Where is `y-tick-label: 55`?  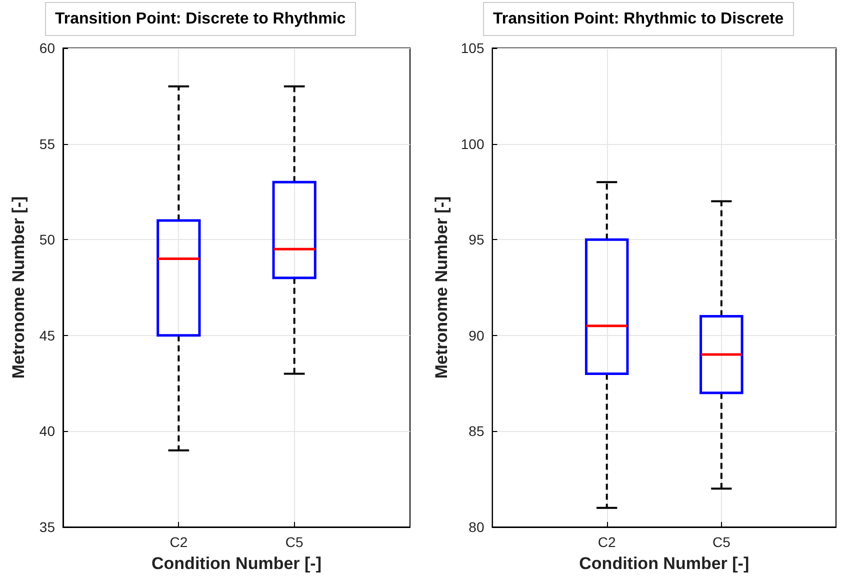
y-tick-label: 55 is located at coordinates (47, 144).